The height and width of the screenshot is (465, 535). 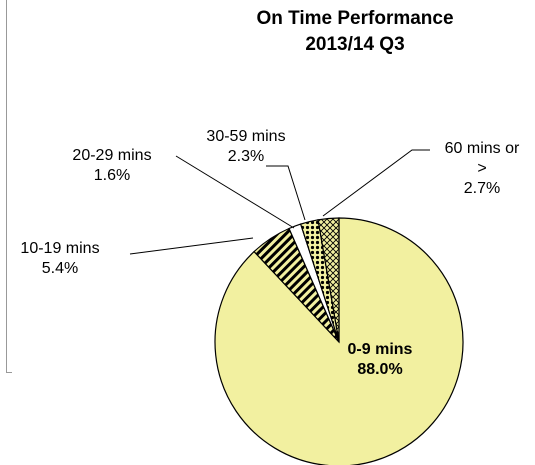 What do you see at coordinates (355, 32) in the screenshot?
I see `chart-title: On Time Performance 2013/14 Q3` at bounding box center [355, 32].